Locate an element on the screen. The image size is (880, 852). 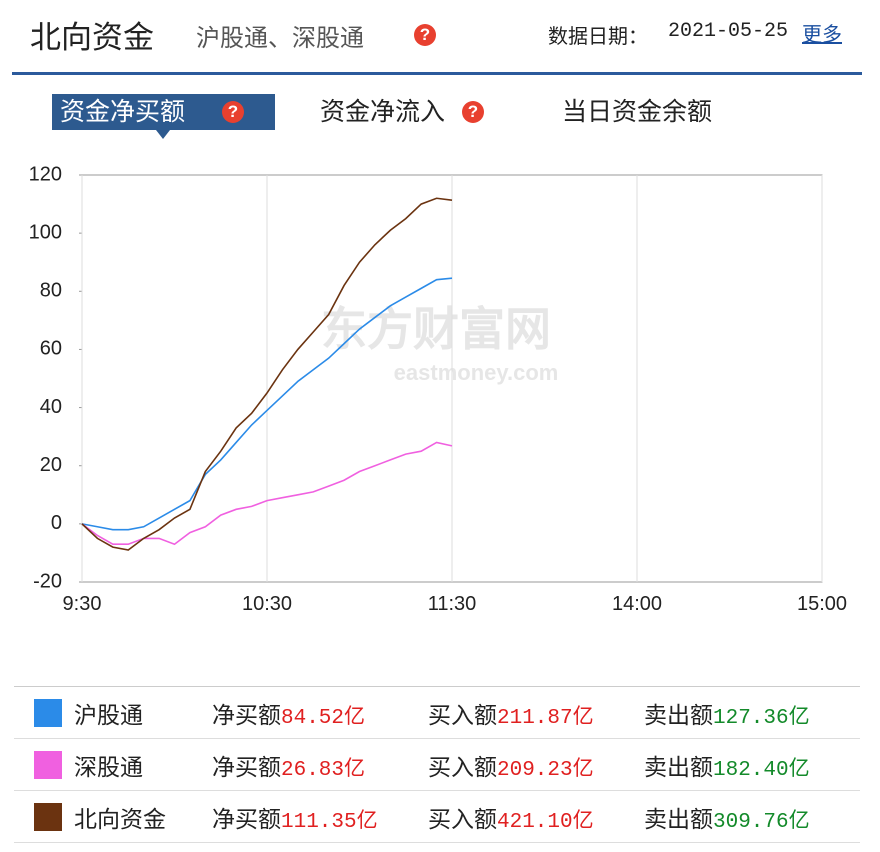
legend-name: 深股通 is located at coordinates (143, 764).